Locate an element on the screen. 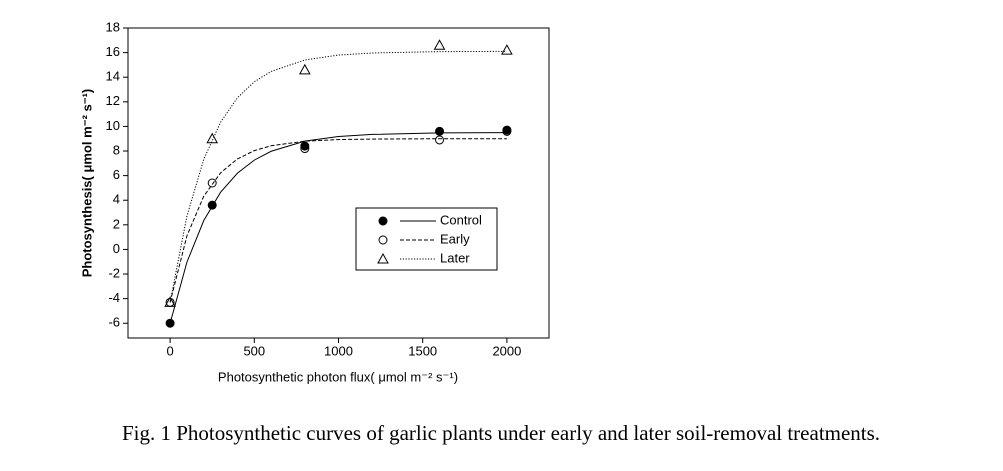  x-tick-label: 0 is located at coordinates (169, 350).